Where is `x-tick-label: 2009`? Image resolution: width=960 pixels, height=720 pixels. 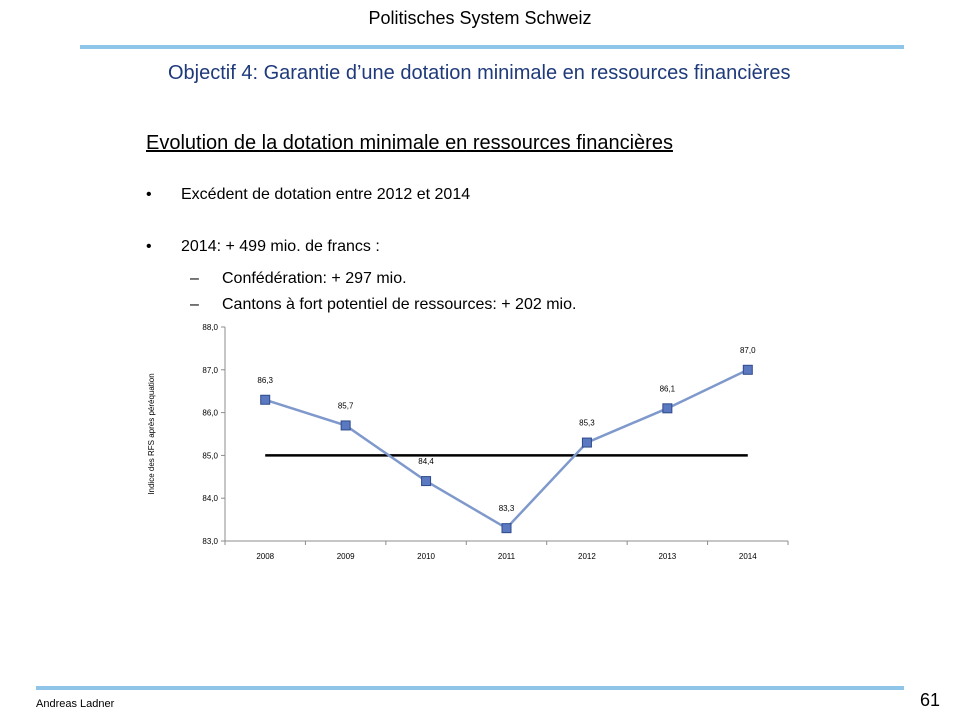
x-tick-label: 2009 is located at coordinates (346, 556).